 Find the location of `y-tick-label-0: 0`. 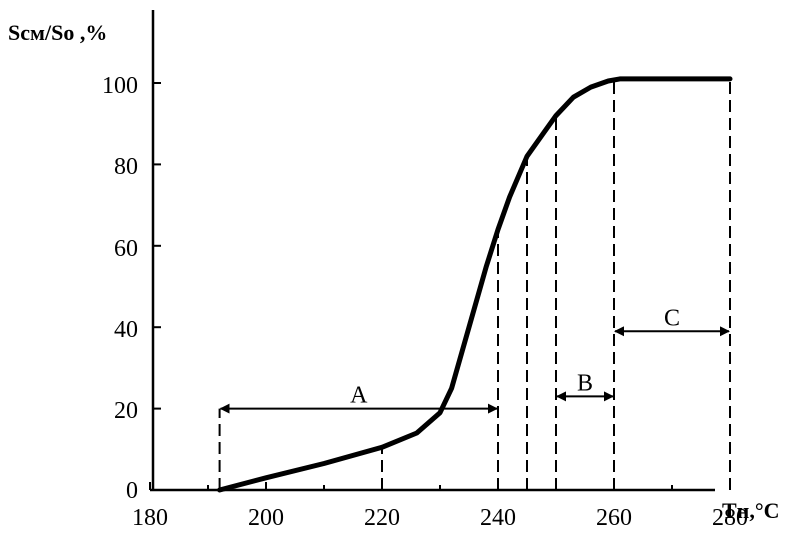

y-tick-label-0: 0 is located at coordinates (132, 491).